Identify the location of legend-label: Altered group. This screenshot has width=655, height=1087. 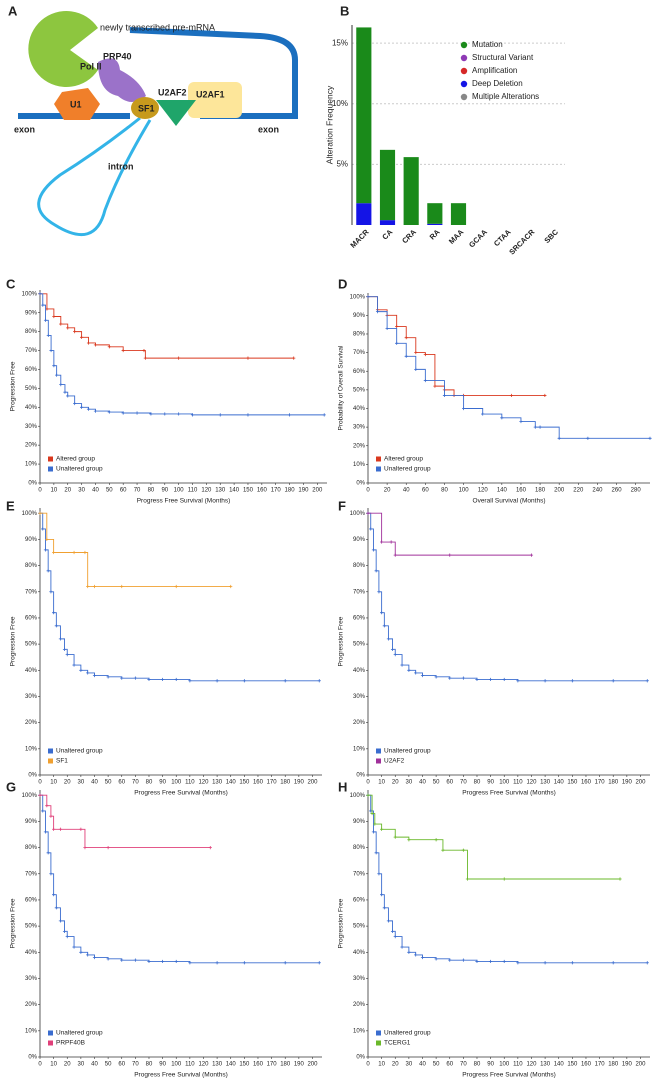
(403, 459).